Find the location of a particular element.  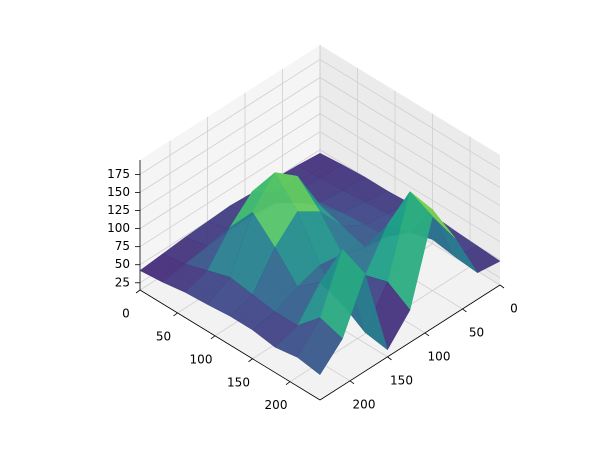

y-tick-label: 150 is located at coordinates (401, 380).